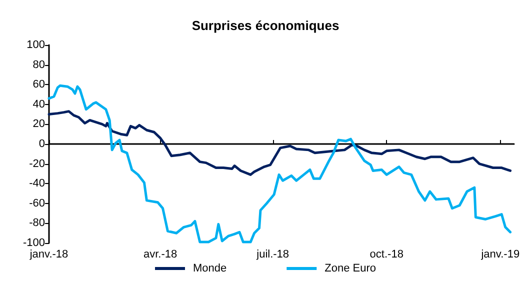 The width and height of the screenshot is (531, 305). What do you see at coordinates (37, 184) in the screenshot?
I see `y-tick-label: -40` at bounding box center [37, 184].